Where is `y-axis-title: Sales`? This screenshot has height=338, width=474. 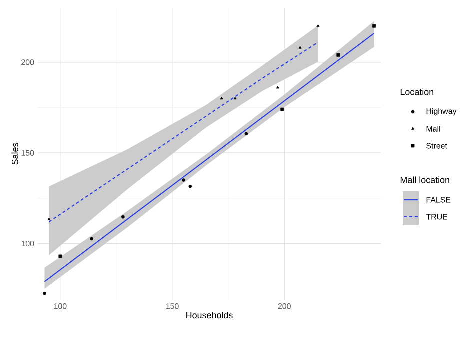 y-axis-title: Sales is located at coordinates (15, 154).